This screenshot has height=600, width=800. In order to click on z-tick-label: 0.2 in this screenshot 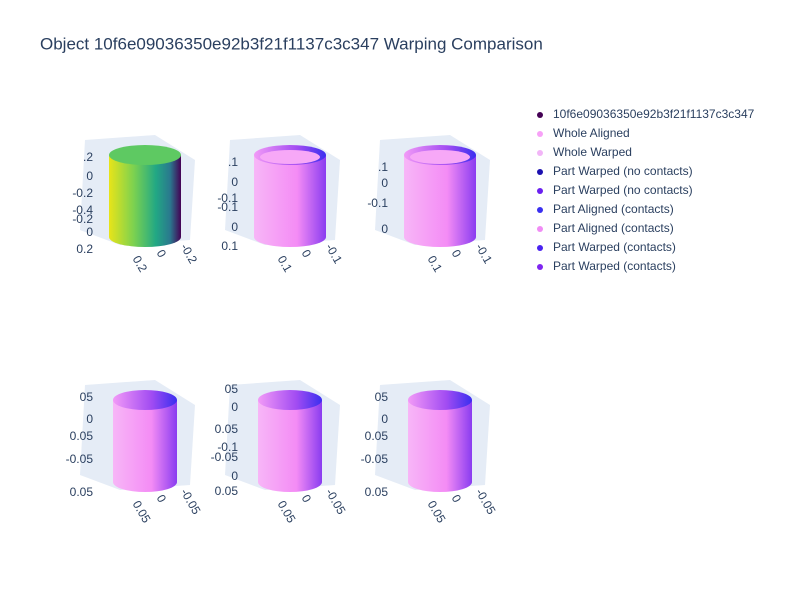, I will do `click(84, 249)`.